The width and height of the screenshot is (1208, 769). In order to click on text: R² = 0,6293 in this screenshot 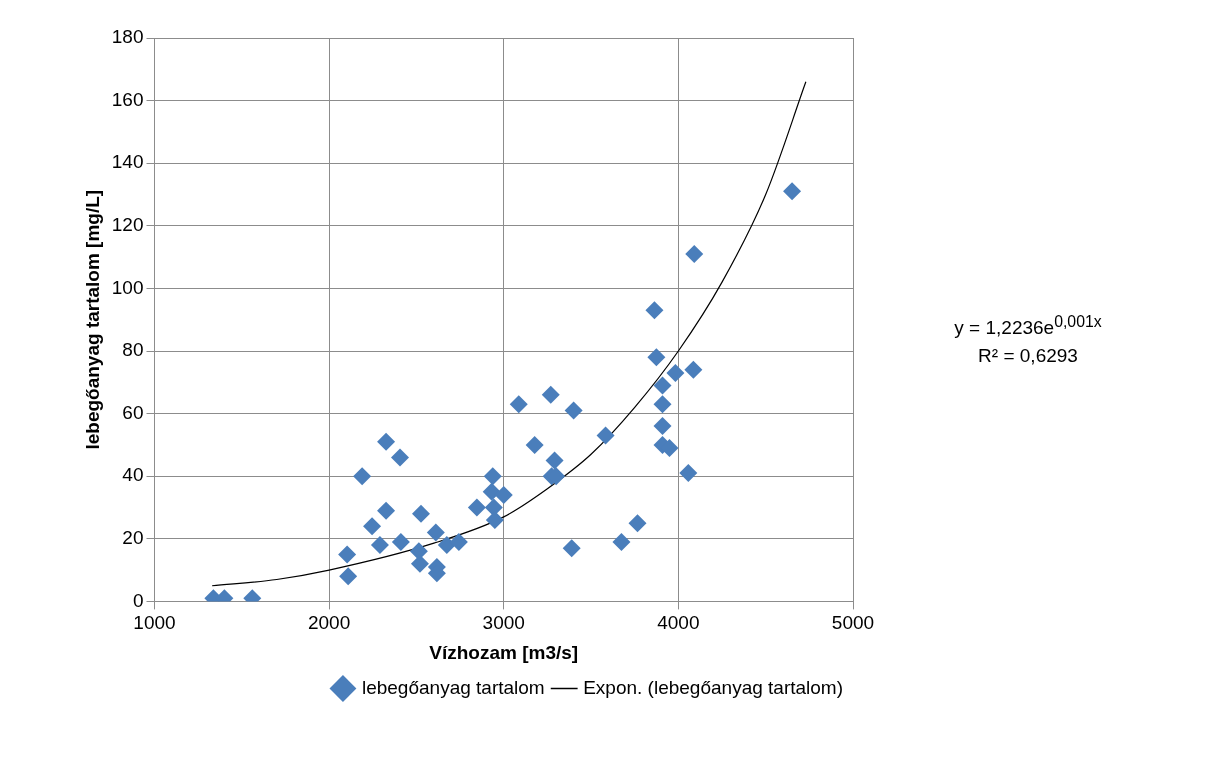, I will do `click(1028, 356)`.